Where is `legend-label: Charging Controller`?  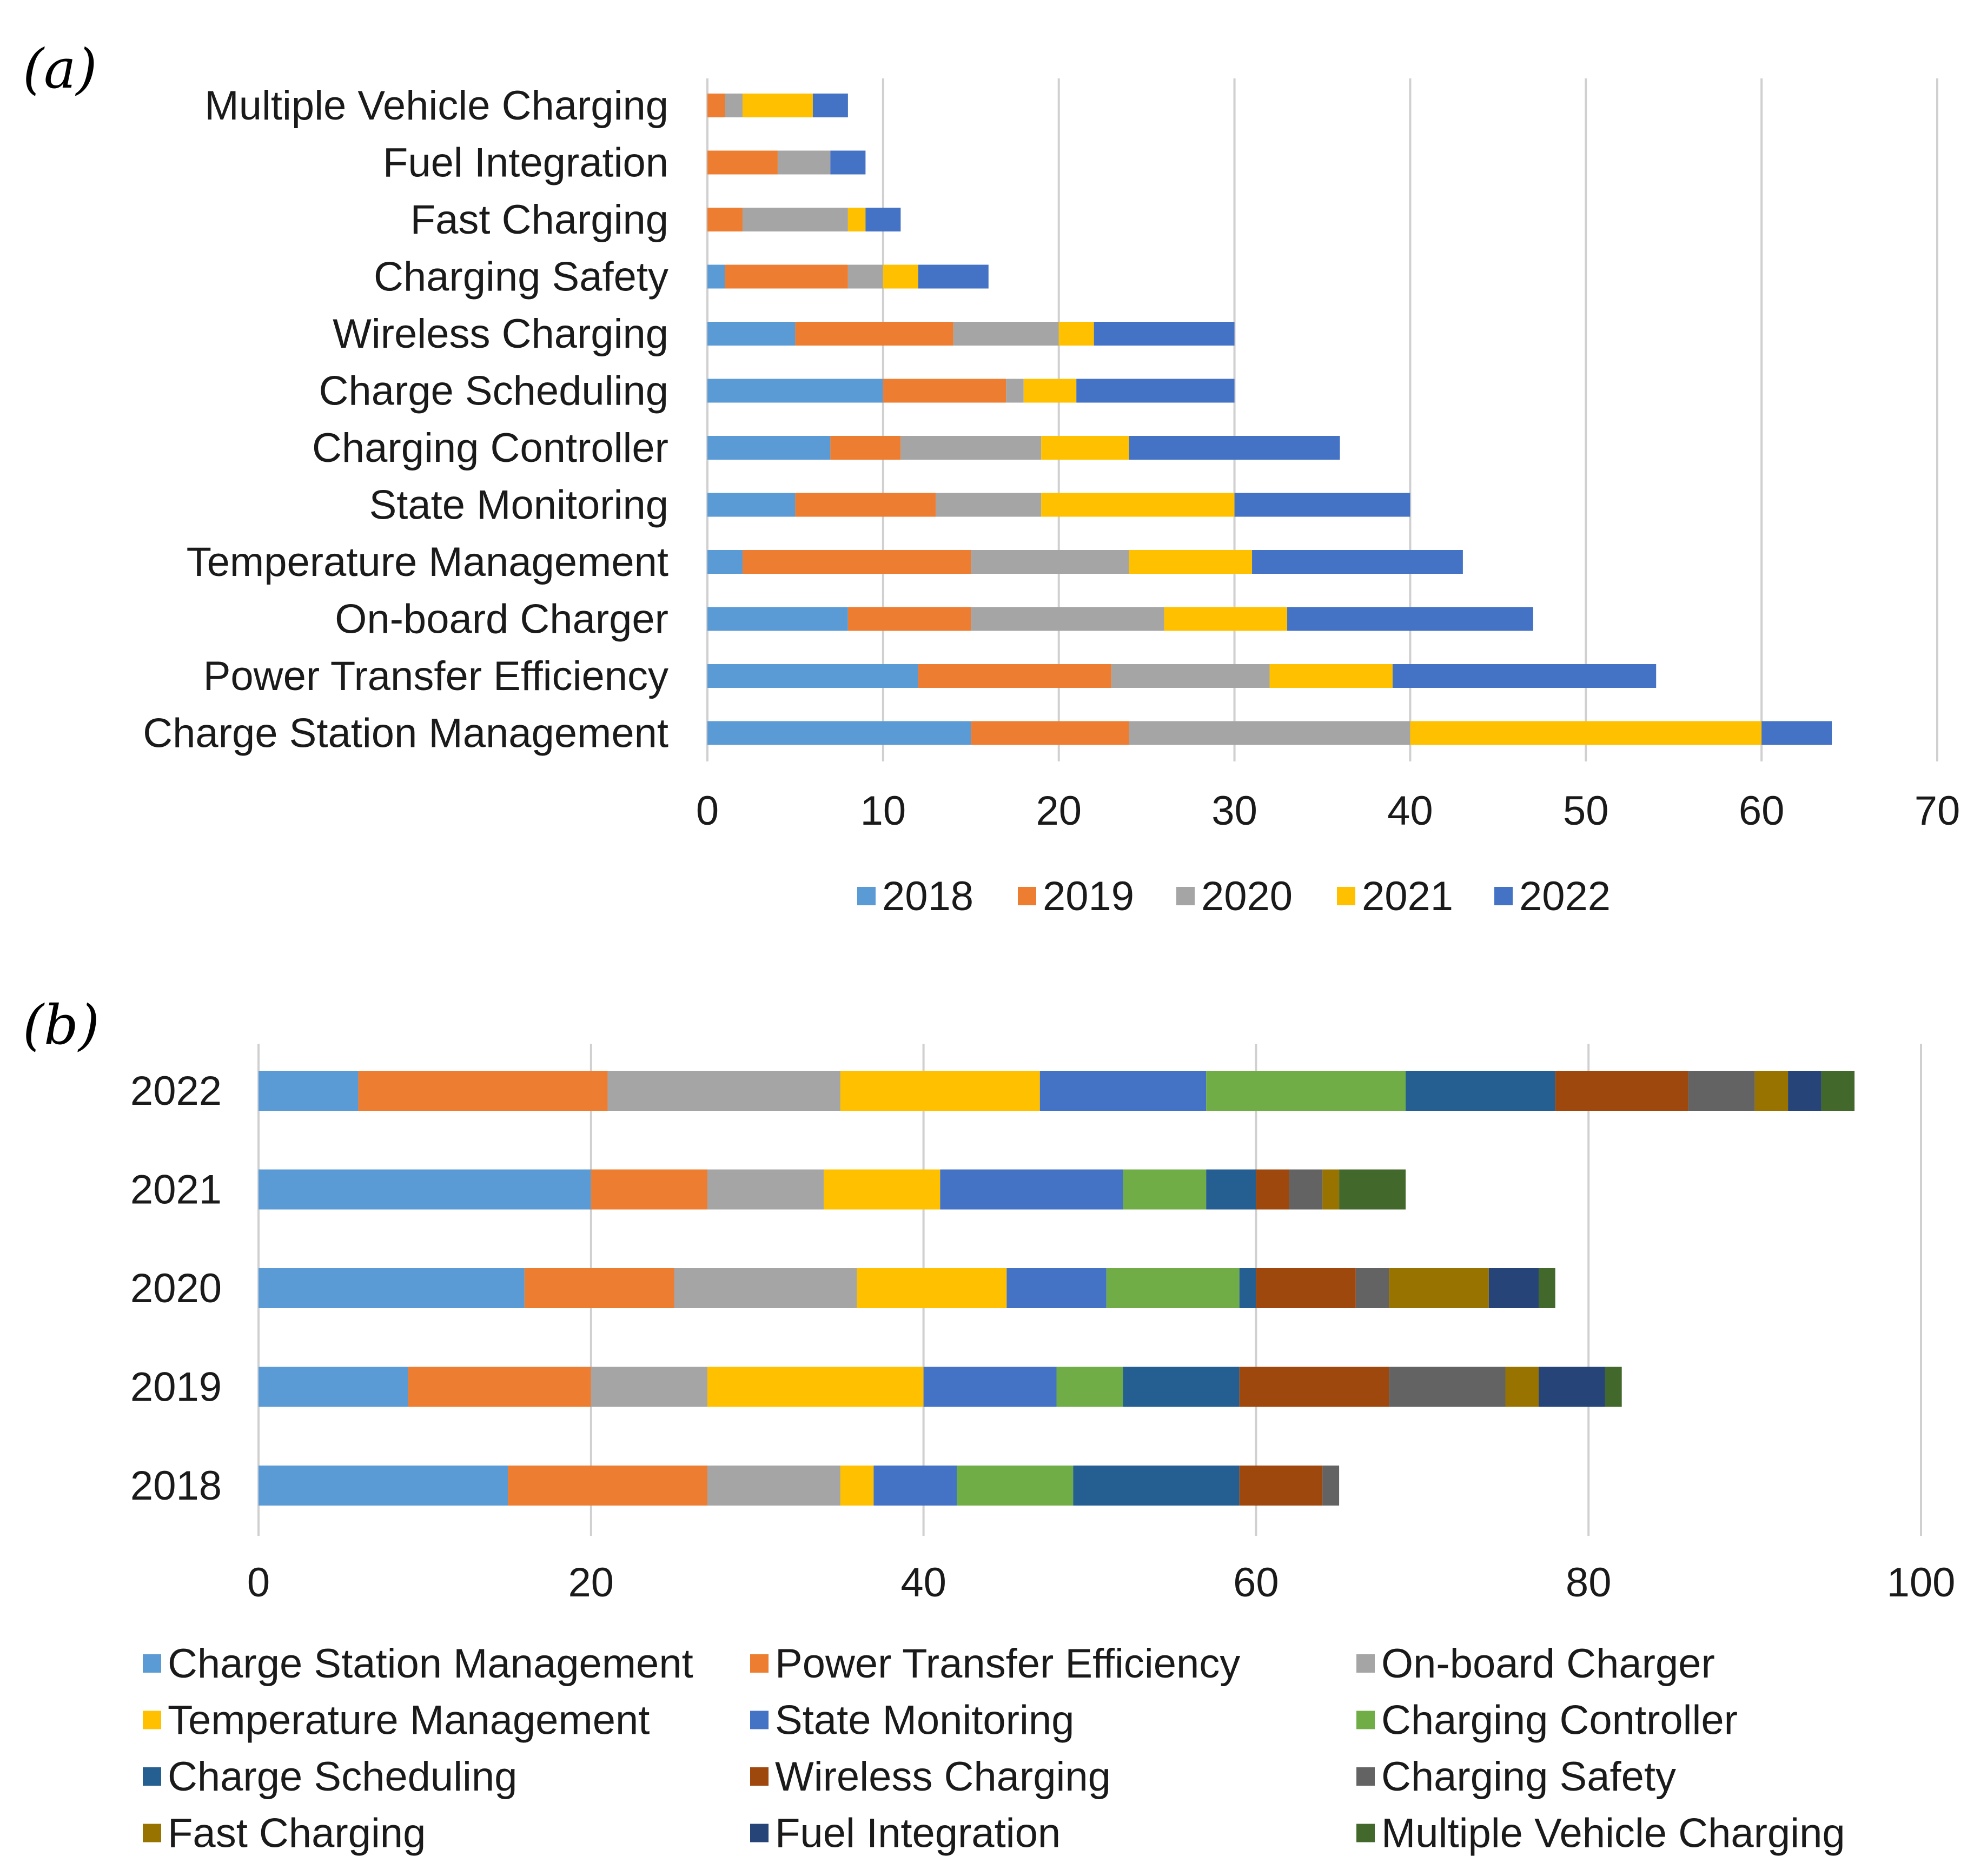 legend-label: Charging Controller is located at coordinates (1559, 1721).